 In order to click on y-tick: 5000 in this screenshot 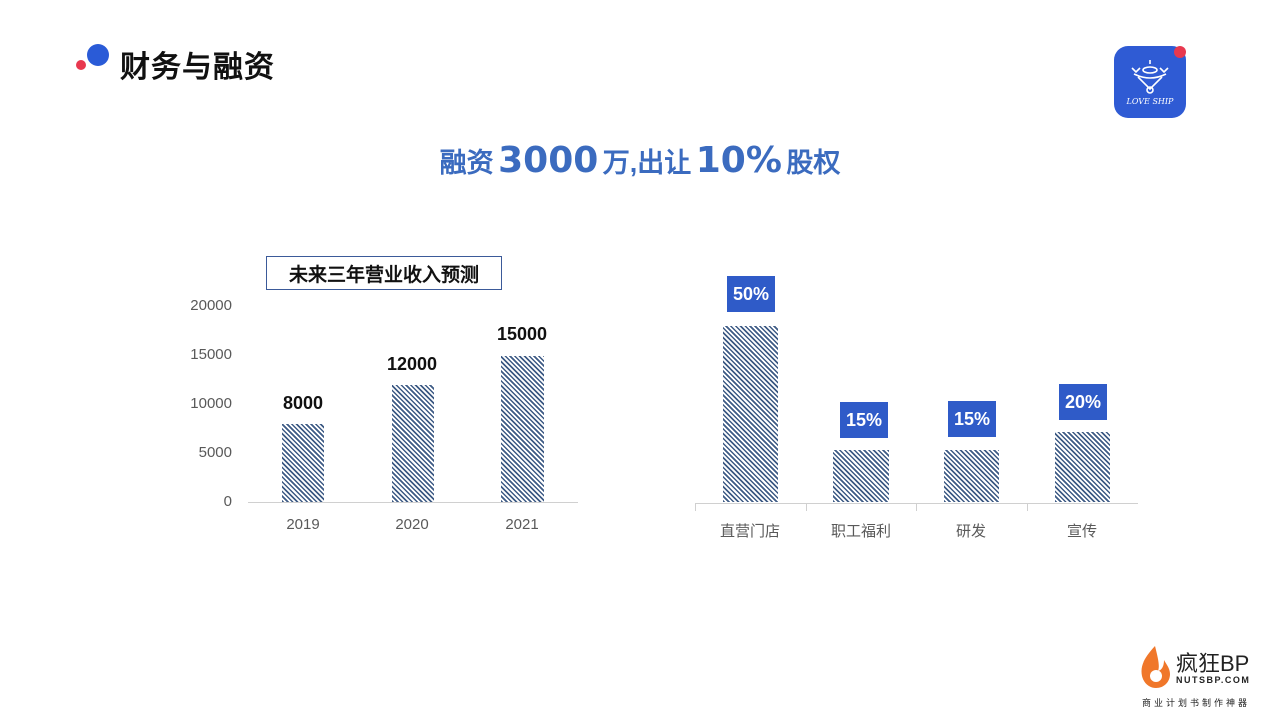, I will do `click(215, 452)`.